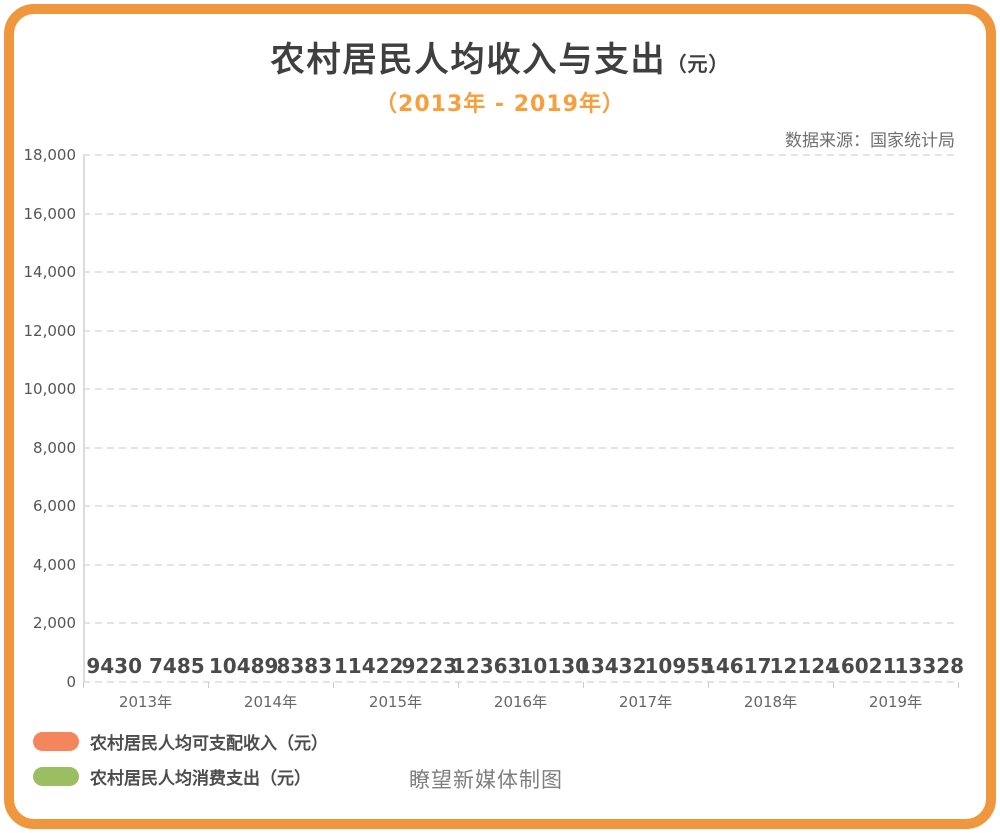 Image resolution: width=1000 pixels, height=833 pixels. I want to click on x-axis-label: 2018年, so click(770, 702).